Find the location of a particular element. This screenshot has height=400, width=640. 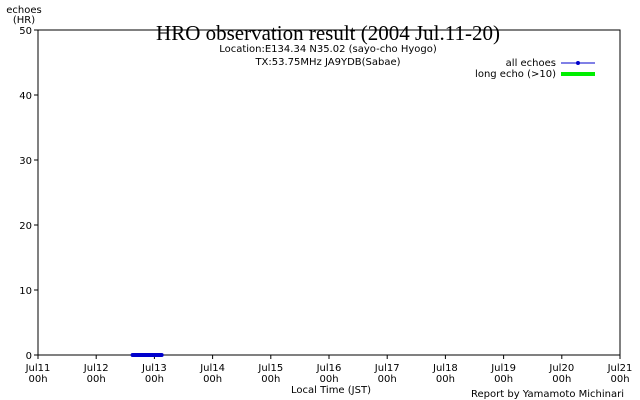

chart-title: HRO observation result (2004 Jul.11-20) is located at coordinates (328, 33).